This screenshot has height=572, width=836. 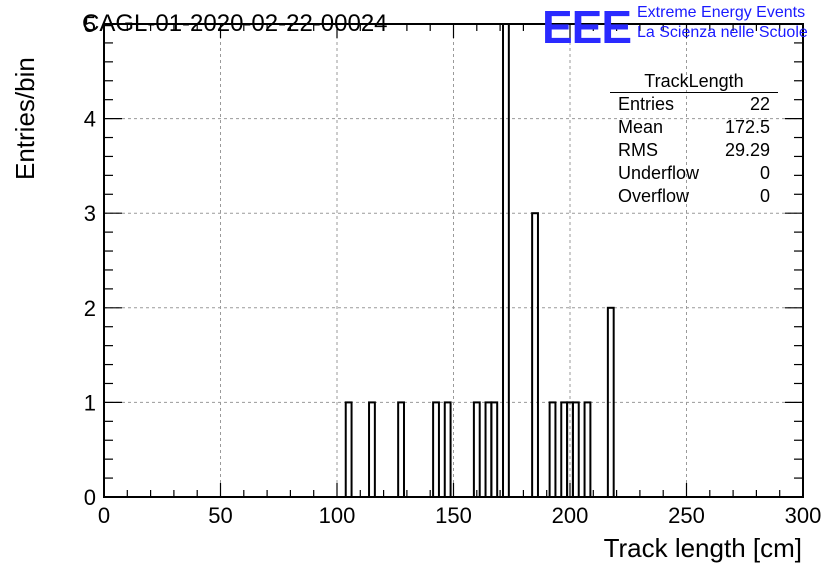 I want to click on x-tick-label: 150, so click(x=453, y=515).